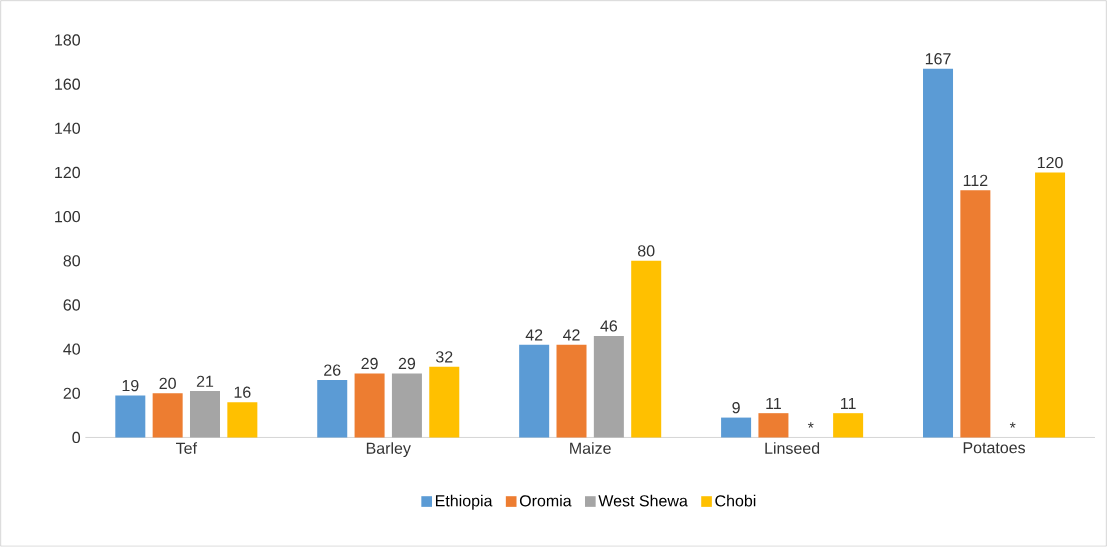 The image size is (1107, 547). What do you see at coordinates (464, 502) in the screenshot?
I see `legend-label: Ethiopia` at bounding box center [464, 502].